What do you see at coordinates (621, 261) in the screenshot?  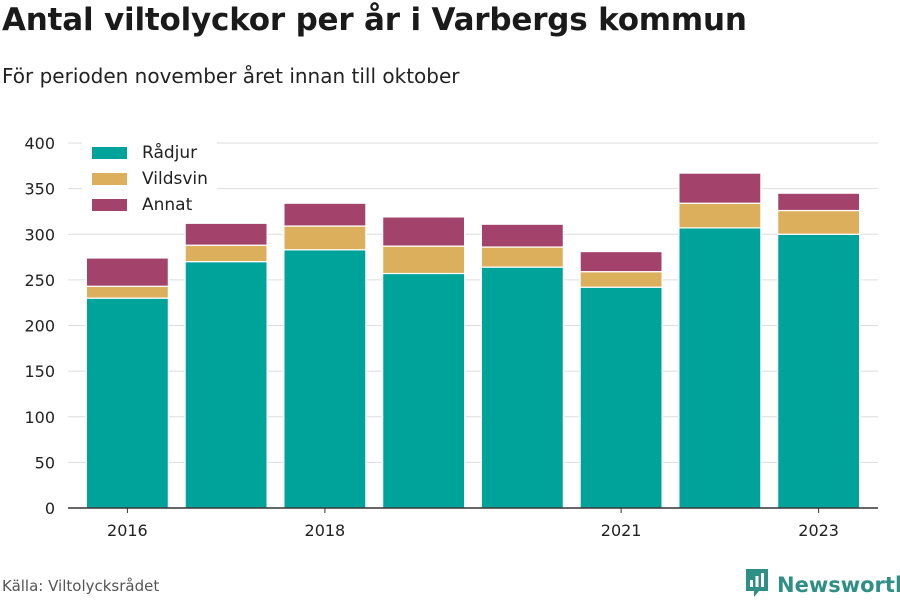 I see `bar-annat-2021` at bounding box center [621, 261].